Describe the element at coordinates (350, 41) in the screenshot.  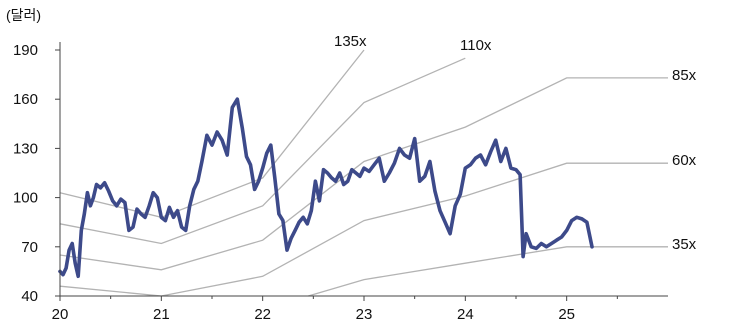
I see `band-label-135x: 135x` at that location.